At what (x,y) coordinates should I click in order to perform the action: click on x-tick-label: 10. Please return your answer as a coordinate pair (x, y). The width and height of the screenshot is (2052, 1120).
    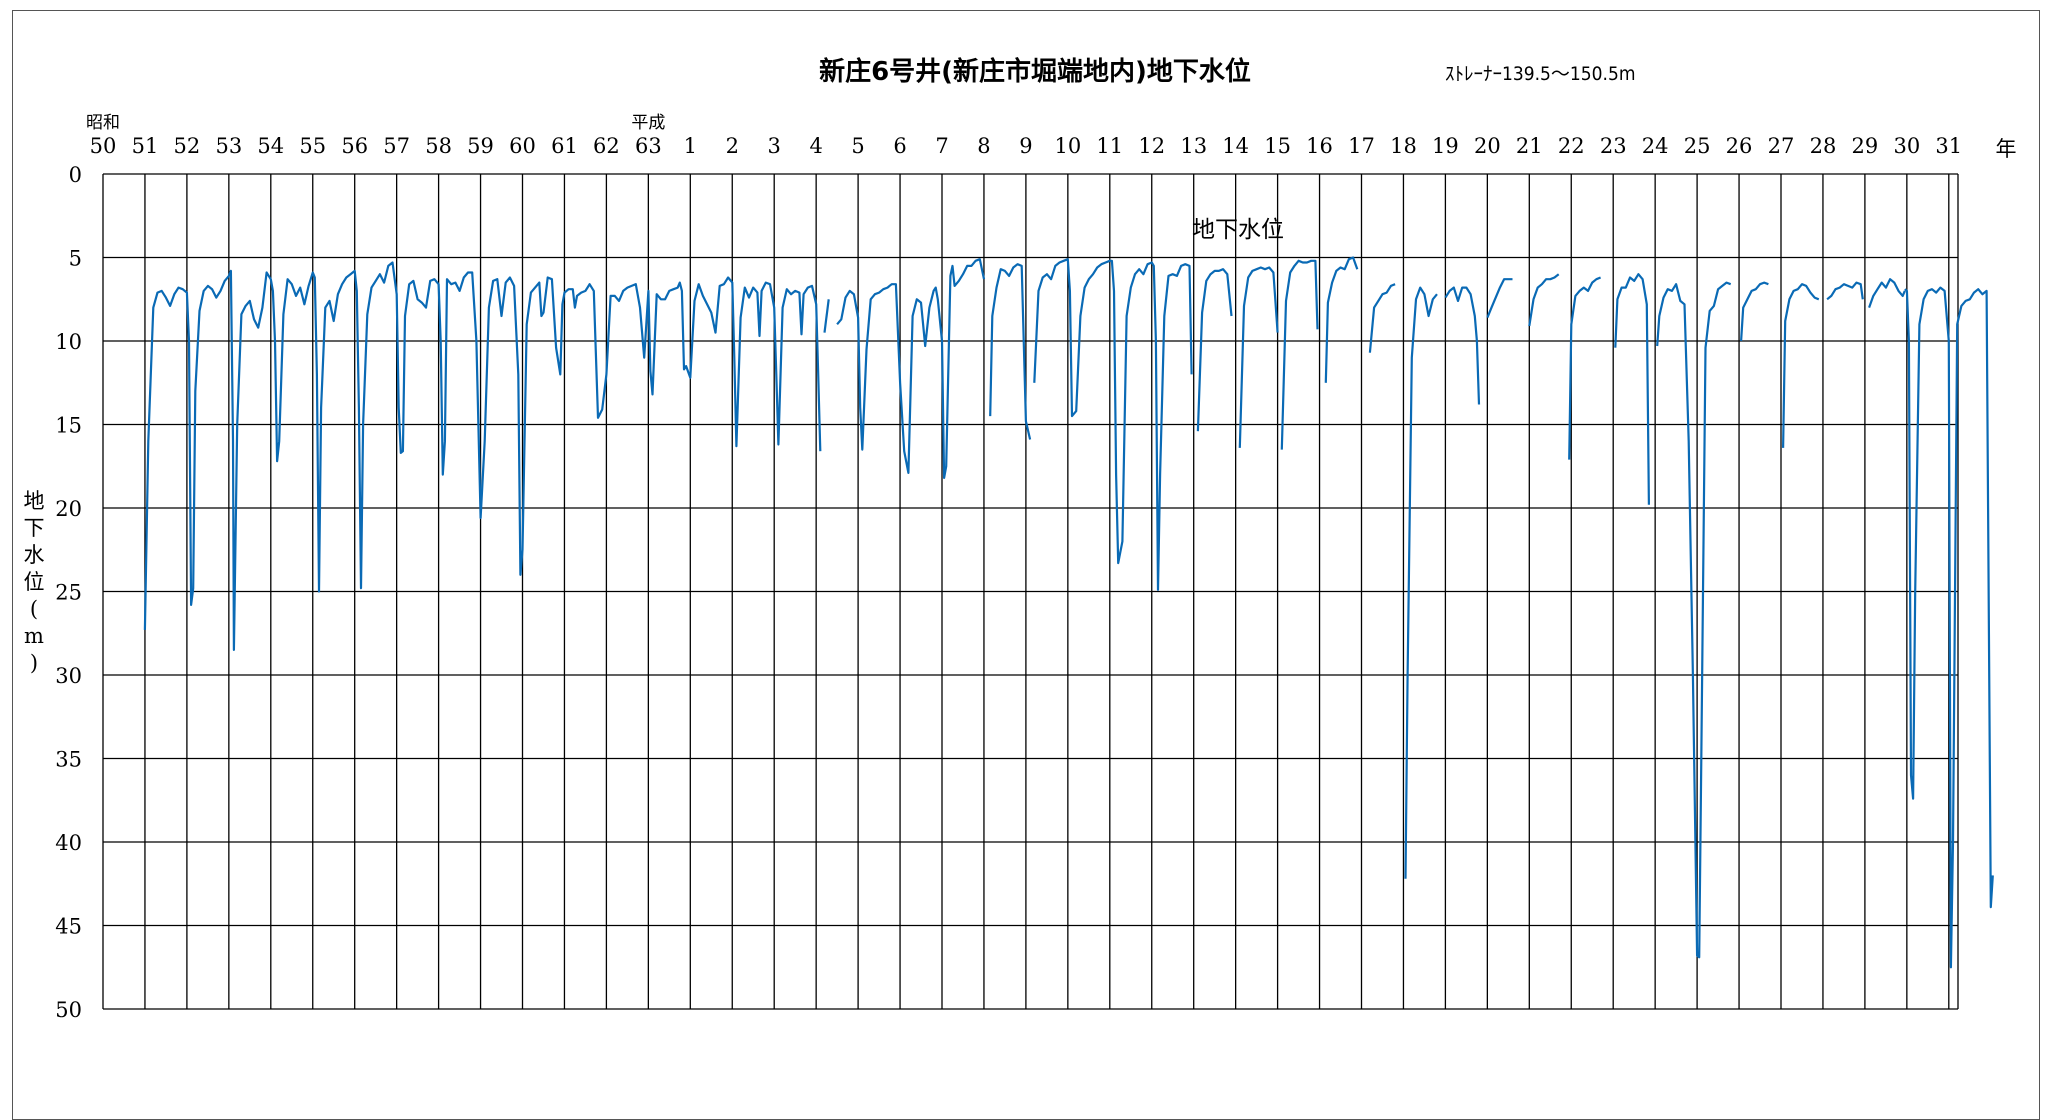
    Looking at the image, I should click on (1067, 146).